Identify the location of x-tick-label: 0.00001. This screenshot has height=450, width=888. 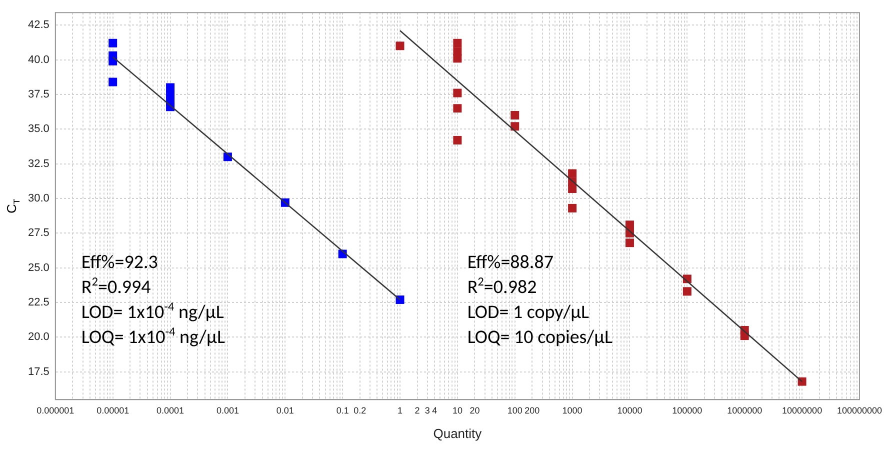
(113, 410).